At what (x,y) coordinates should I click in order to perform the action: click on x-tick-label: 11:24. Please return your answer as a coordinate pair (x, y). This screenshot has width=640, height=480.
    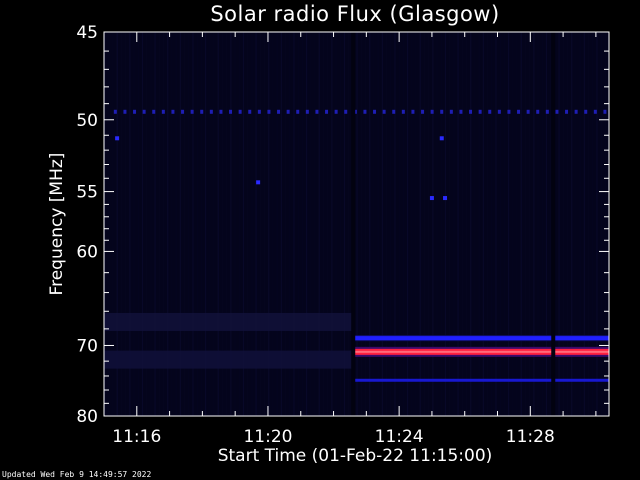
    Looking at the image, I should click on (399, 437).